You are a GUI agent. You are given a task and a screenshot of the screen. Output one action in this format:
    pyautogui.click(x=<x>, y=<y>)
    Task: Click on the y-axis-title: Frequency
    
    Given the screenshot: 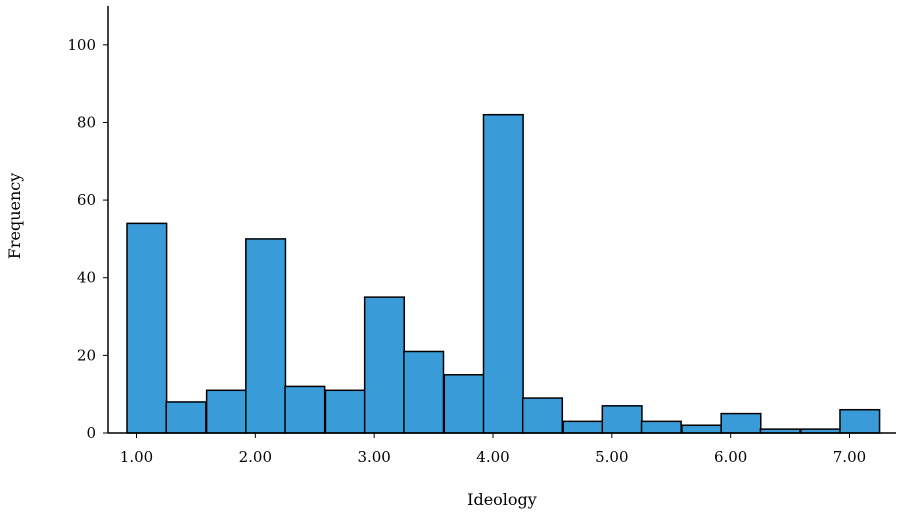 What is the action you would take?
    pyautogui.click(x=14, y=216)
    